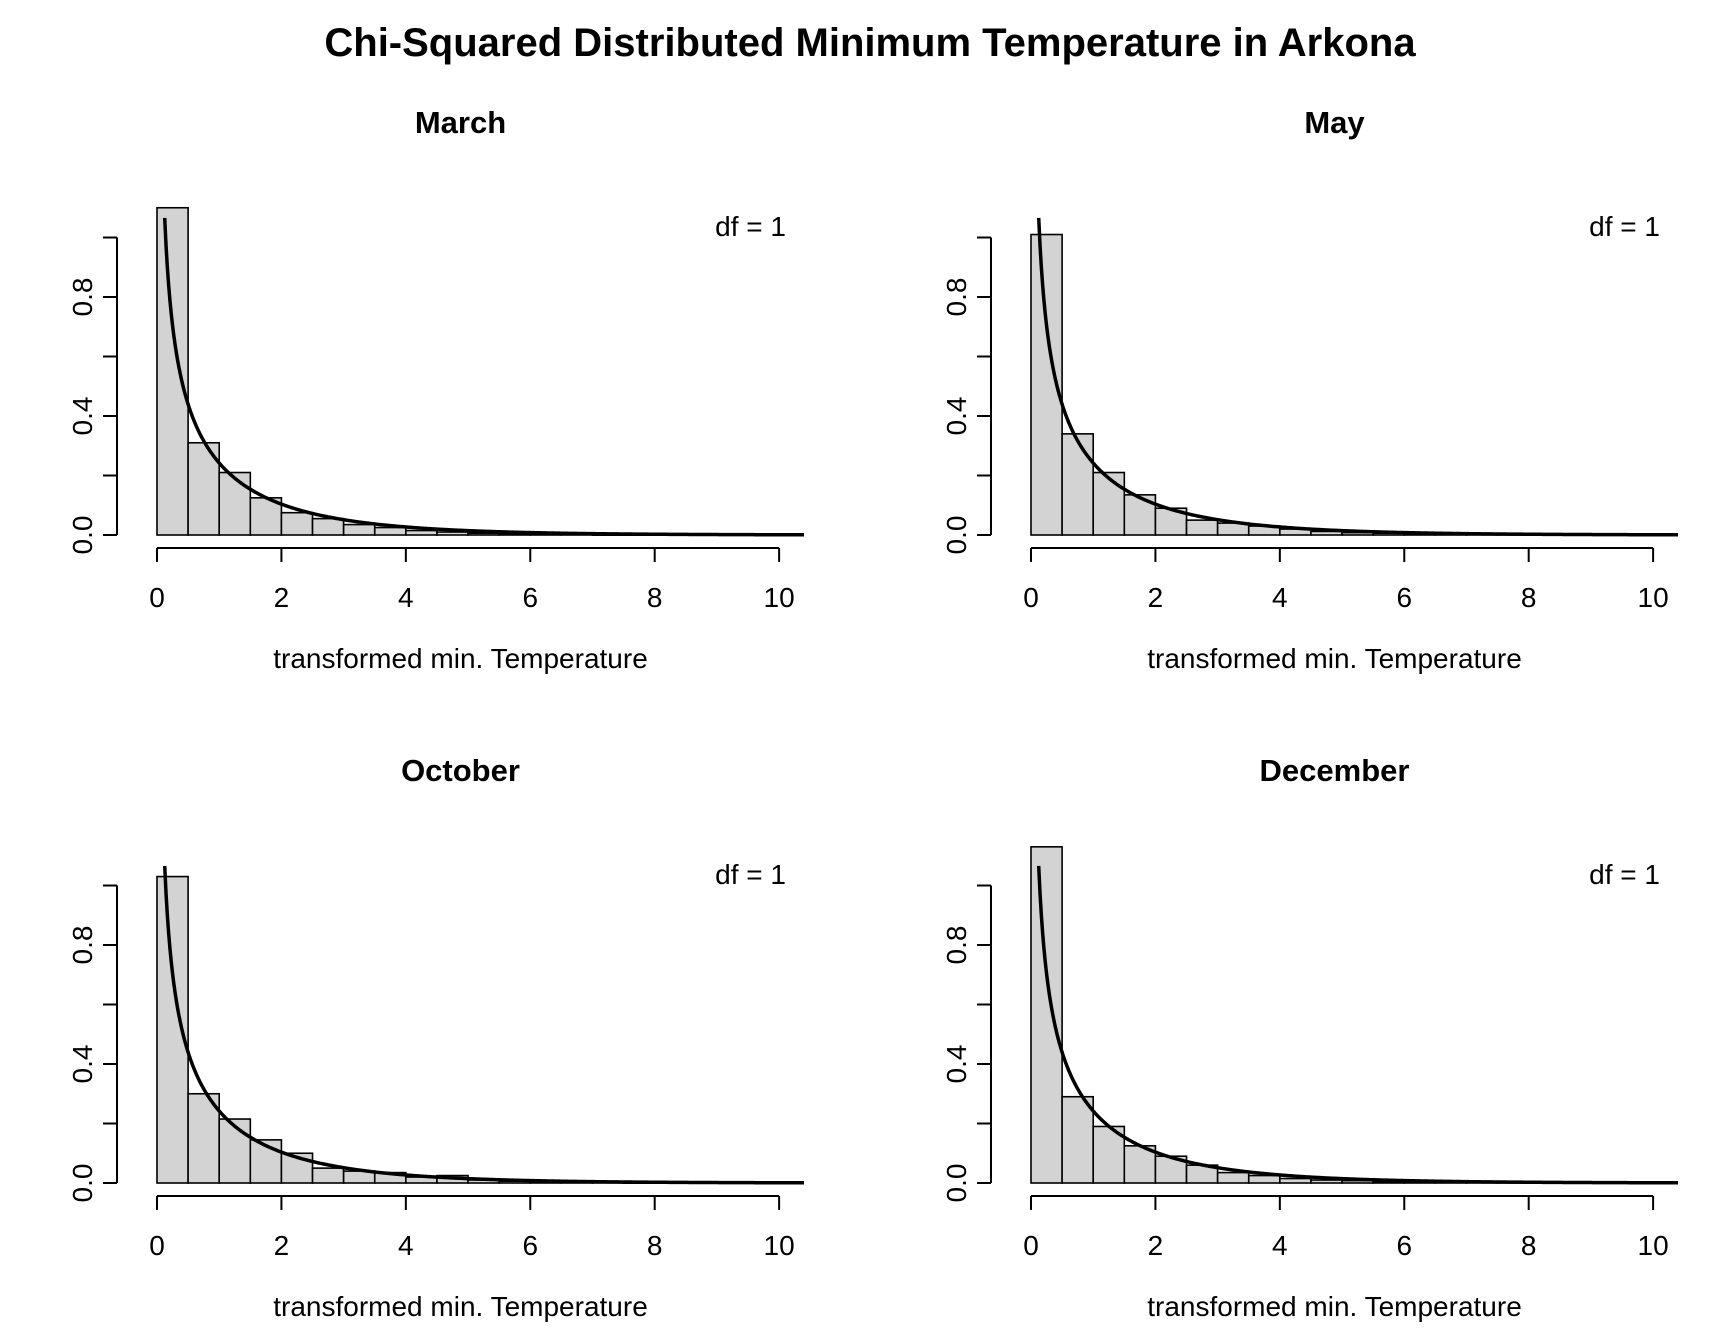 This screenshot has height=1344, width=1728. Describe the element at coordinates (1334, 122) in the screenshot. I see `panel-may-title: May` at that location.